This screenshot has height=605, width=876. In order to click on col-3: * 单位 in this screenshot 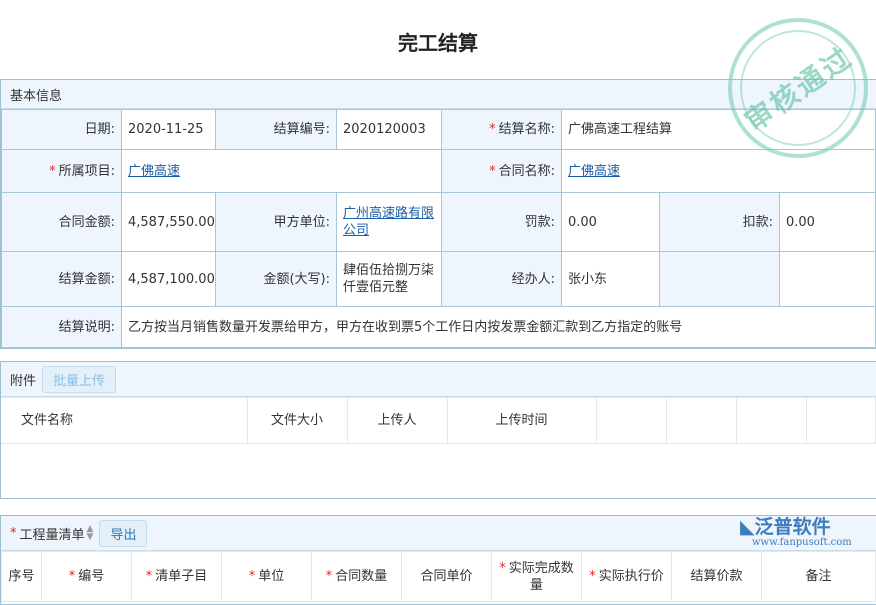, I will do `click(266, 576)`.